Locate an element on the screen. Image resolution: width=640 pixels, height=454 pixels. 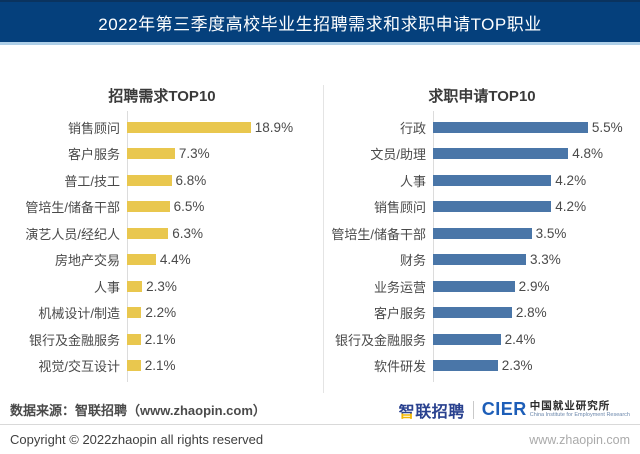
bar-row: 银行及金融服务 2.1% is located at coordinates (162, 339).